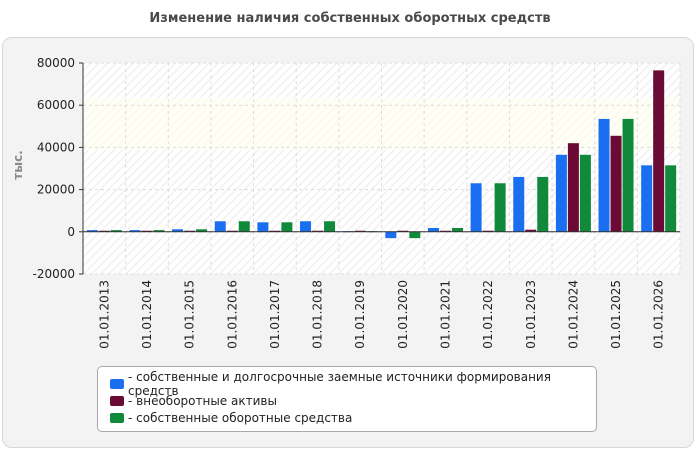  Describe the element at coordinates (18, 164) in the screenshot. I see `y-axis-label: тыс.` at that location.